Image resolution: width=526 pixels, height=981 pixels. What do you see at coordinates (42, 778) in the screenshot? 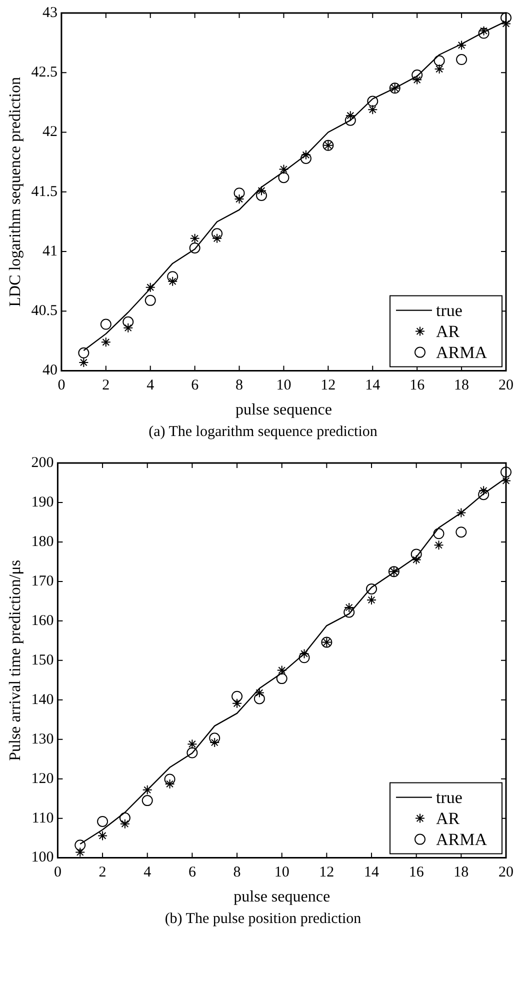
I see `y-tick-label: 120` at bounding box center [42, 778].